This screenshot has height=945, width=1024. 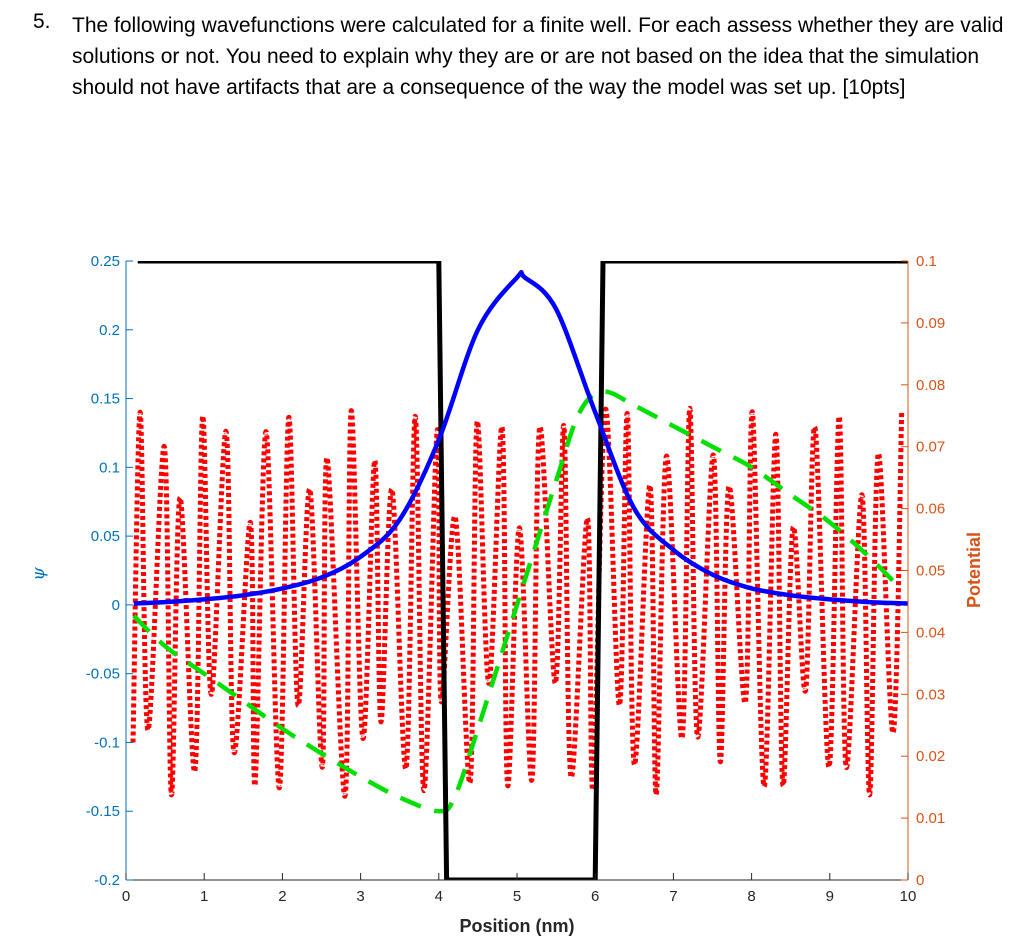 What do you see at coordinates (930, 571) in the screenshot?
I see `y-tick-label-right: 0.05` at bounding box center [930, 571].